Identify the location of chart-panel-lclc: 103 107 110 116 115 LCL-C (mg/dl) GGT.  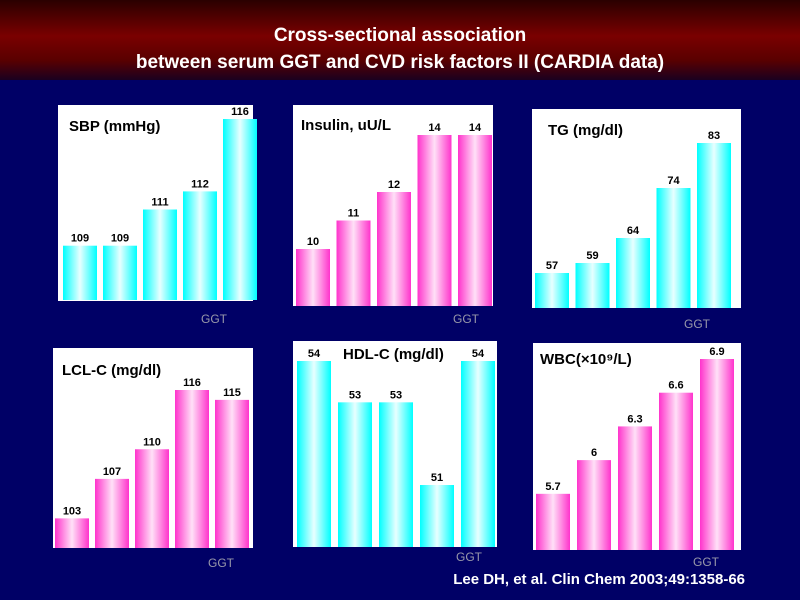
(153, 459).